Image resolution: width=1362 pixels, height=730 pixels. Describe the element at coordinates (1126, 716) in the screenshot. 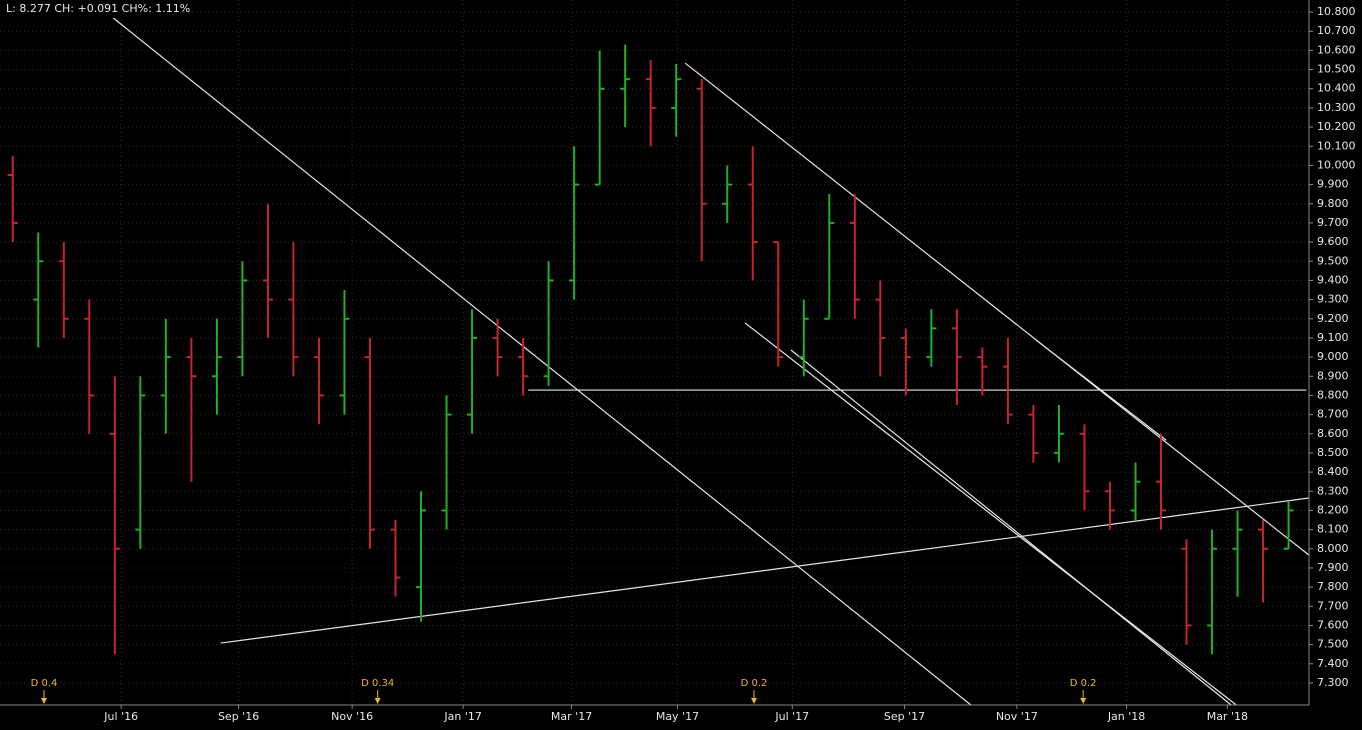

I see `x-tick-label: Jan '18` at that location.